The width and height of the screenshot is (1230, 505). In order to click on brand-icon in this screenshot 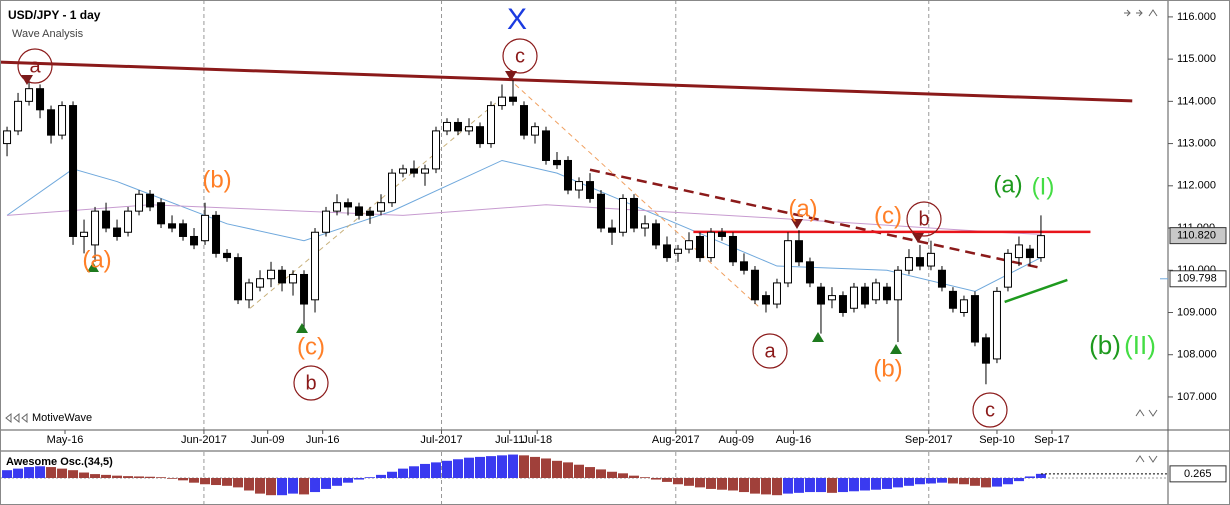, I will do `click(16, 418)`.